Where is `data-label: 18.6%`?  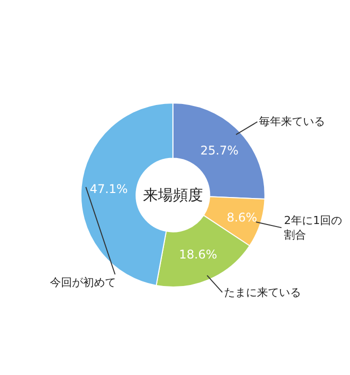
data-label: 18.6% is located at coordinates (198, 254).